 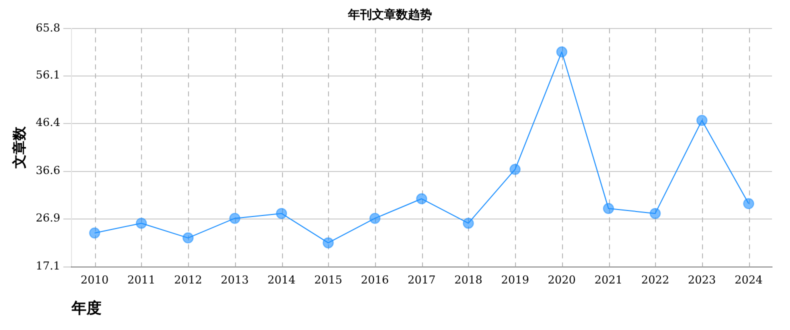 I want to click on y-tick-label: 17.1, so click(x=48, y=266).